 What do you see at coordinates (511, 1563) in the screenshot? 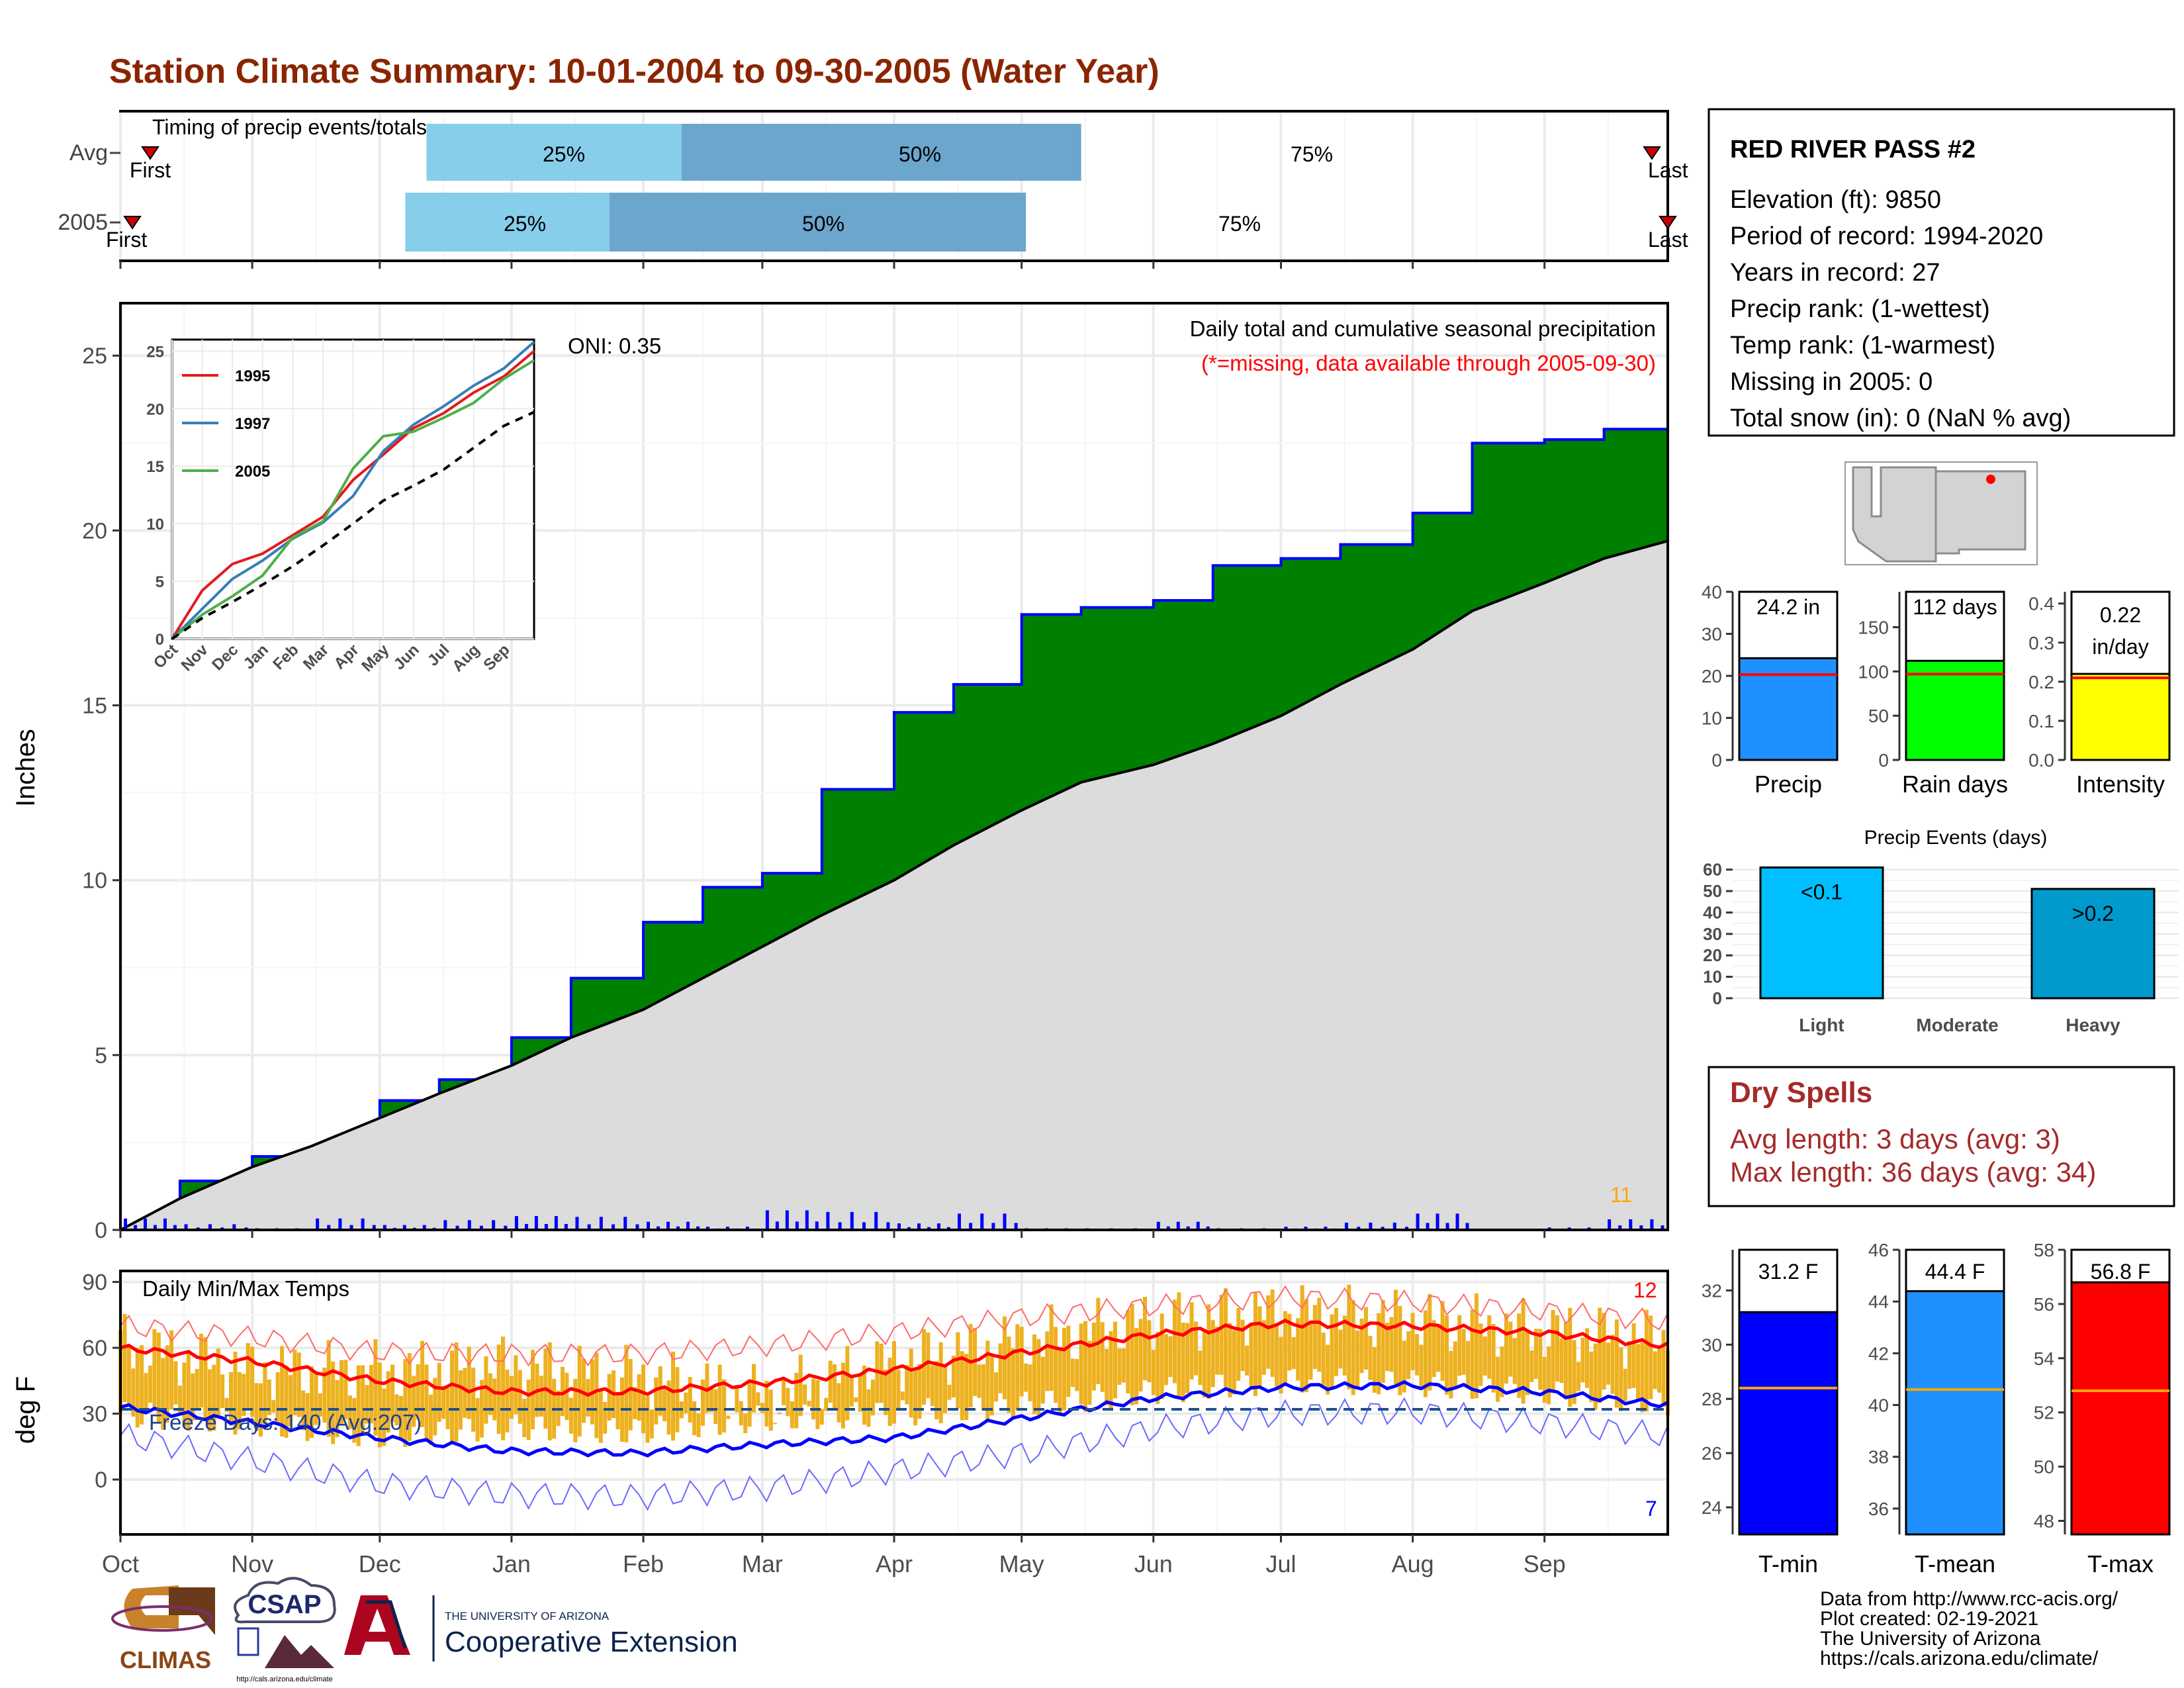
I see `month-label: Jan` at bounding box center [511, 1563].